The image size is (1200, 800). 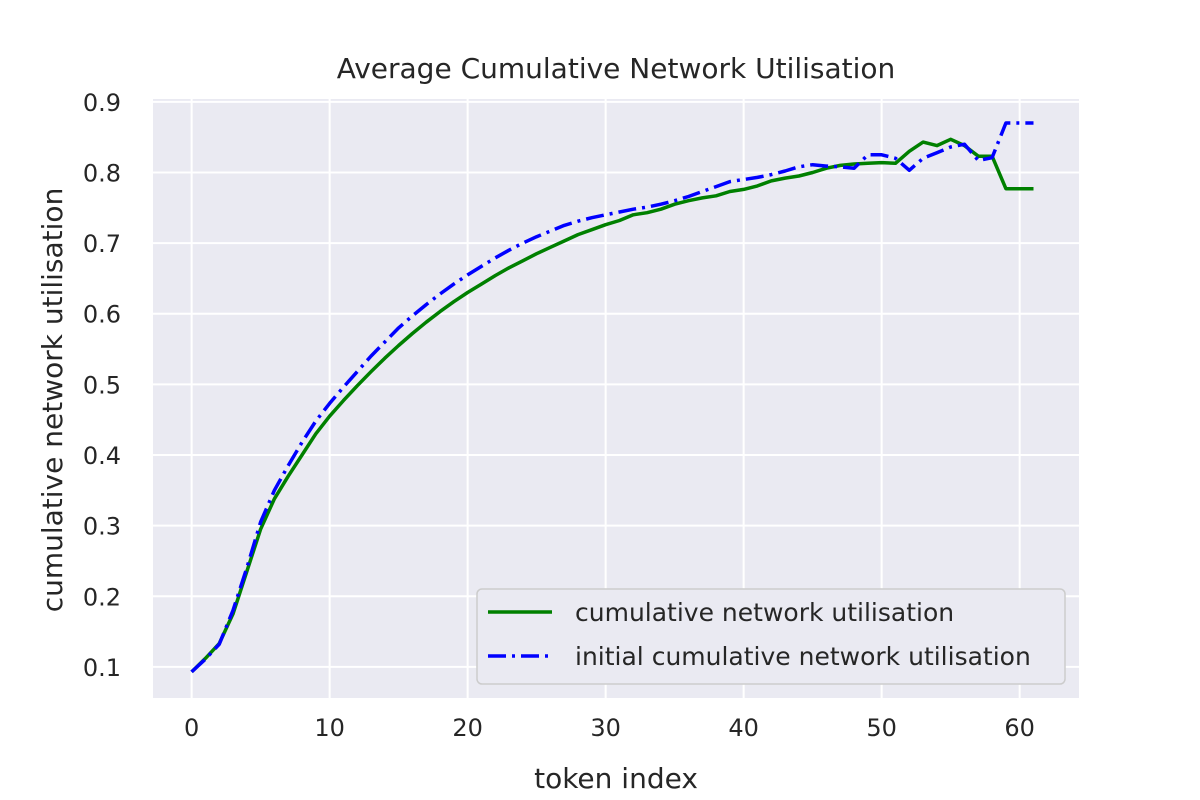 I want to click on y-tick-label: 0.6, so click(x=102, y=315).